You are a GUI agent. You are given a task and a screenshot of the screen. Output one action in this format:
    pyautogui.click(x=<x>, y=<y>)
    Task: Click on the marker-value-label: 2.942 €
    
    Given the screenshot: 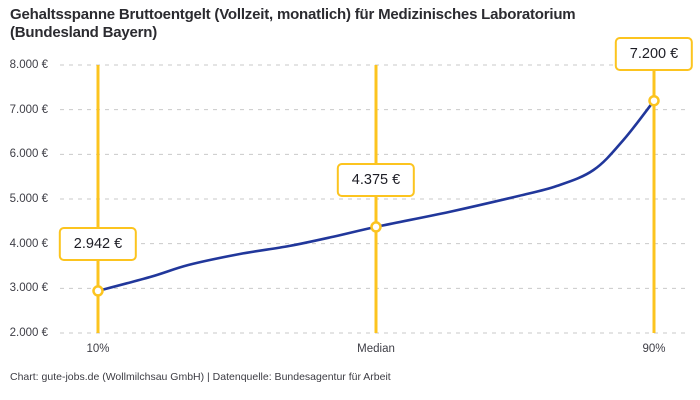 What is the action you would take?
    pyautogui.click(x=98, y=243)
    